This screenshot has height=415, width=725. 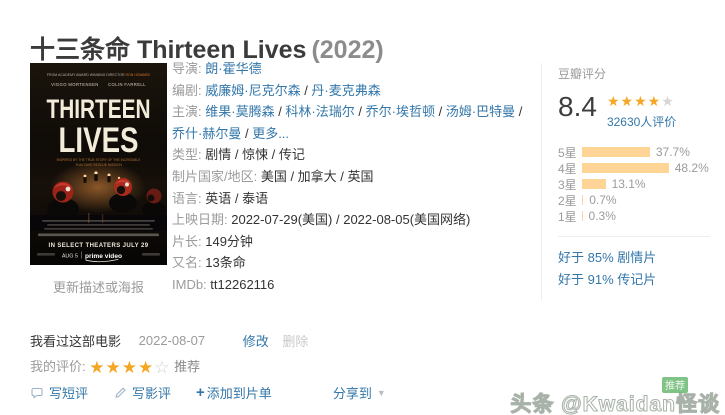 I want to click on movie-year: (2022), so click(x=347, y=49).